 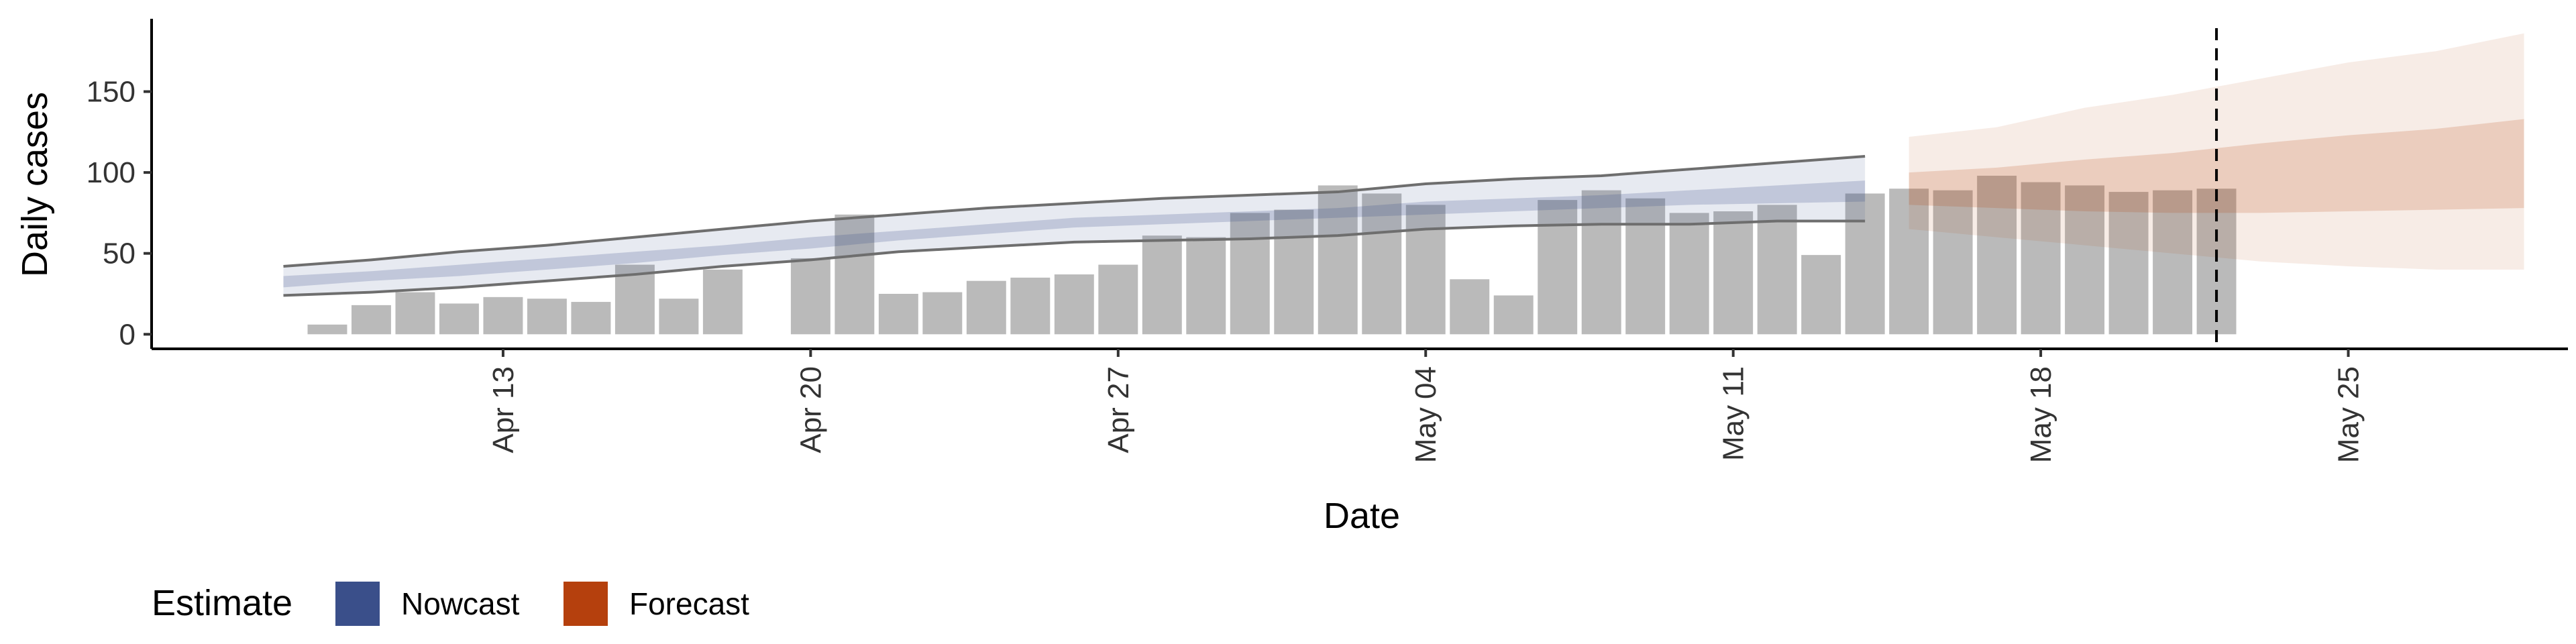 What do you see at coordinates (1074, 258) in the screenshot?
I see `nowcast-lower-line` at bounding box center [1074, 258].